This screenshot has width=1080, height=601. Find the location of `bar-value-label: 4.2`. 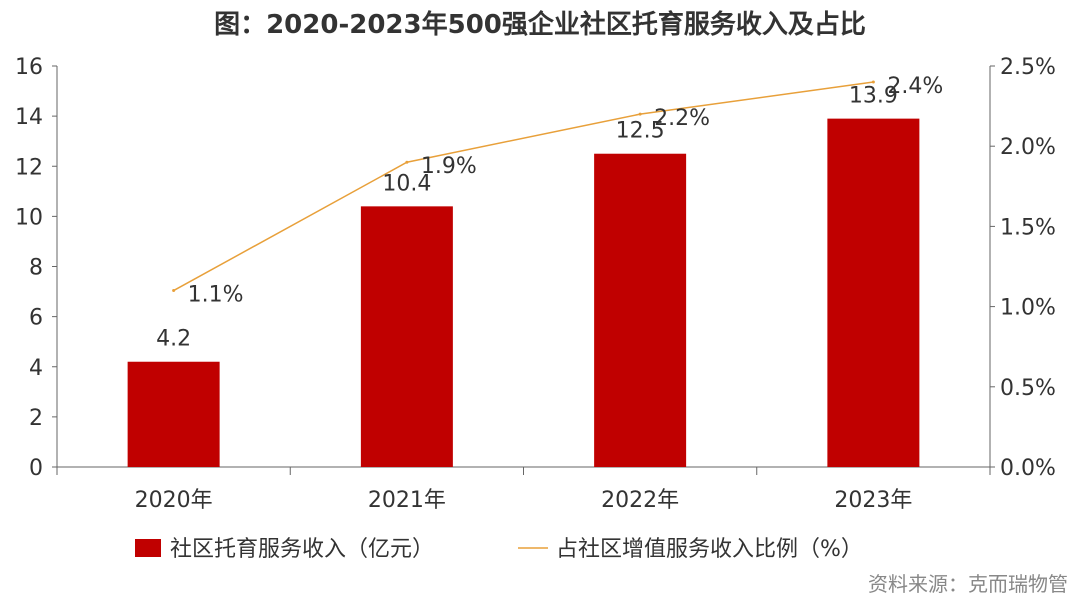

bar-value-label: 4.2 is located at coordinates (173, 339).